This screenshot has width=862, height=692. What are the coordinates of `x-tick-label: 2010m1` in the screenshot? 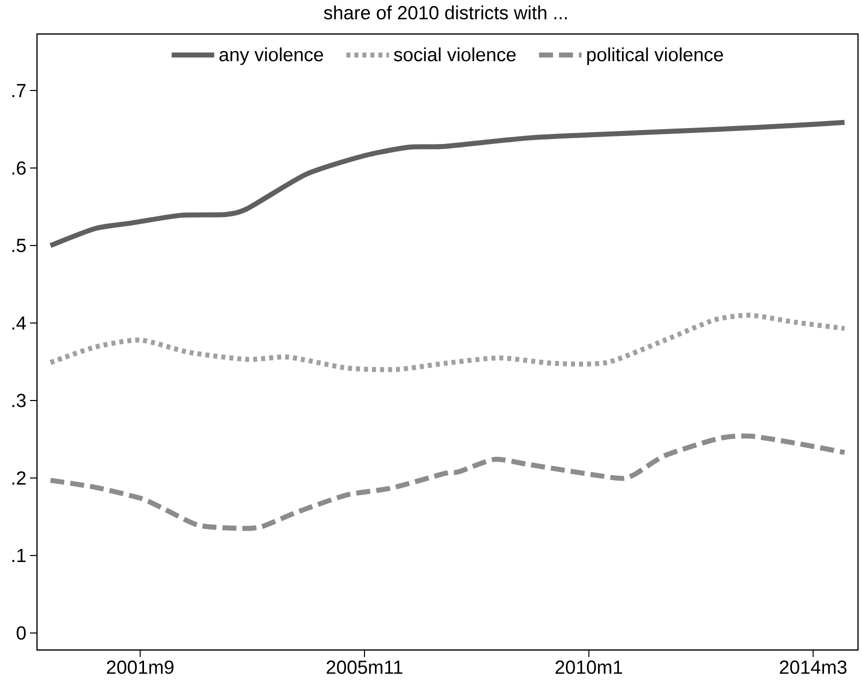 It's located at (589, 667).